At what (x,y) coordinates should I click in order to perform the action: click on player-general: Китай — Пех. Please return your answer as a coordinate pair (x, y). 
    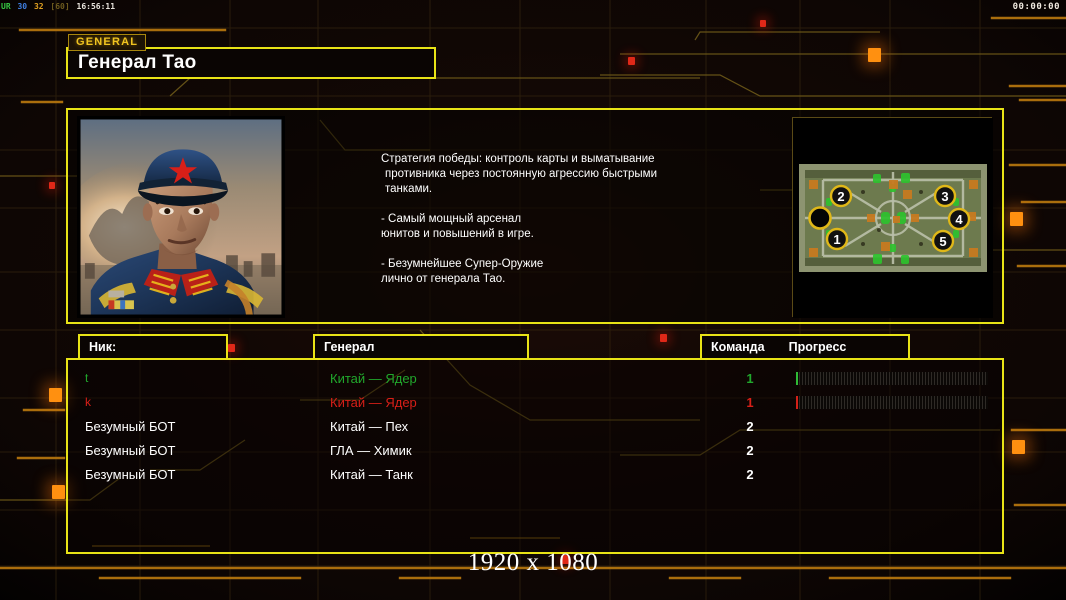
    Looking at the image, I should click on (369, 426).